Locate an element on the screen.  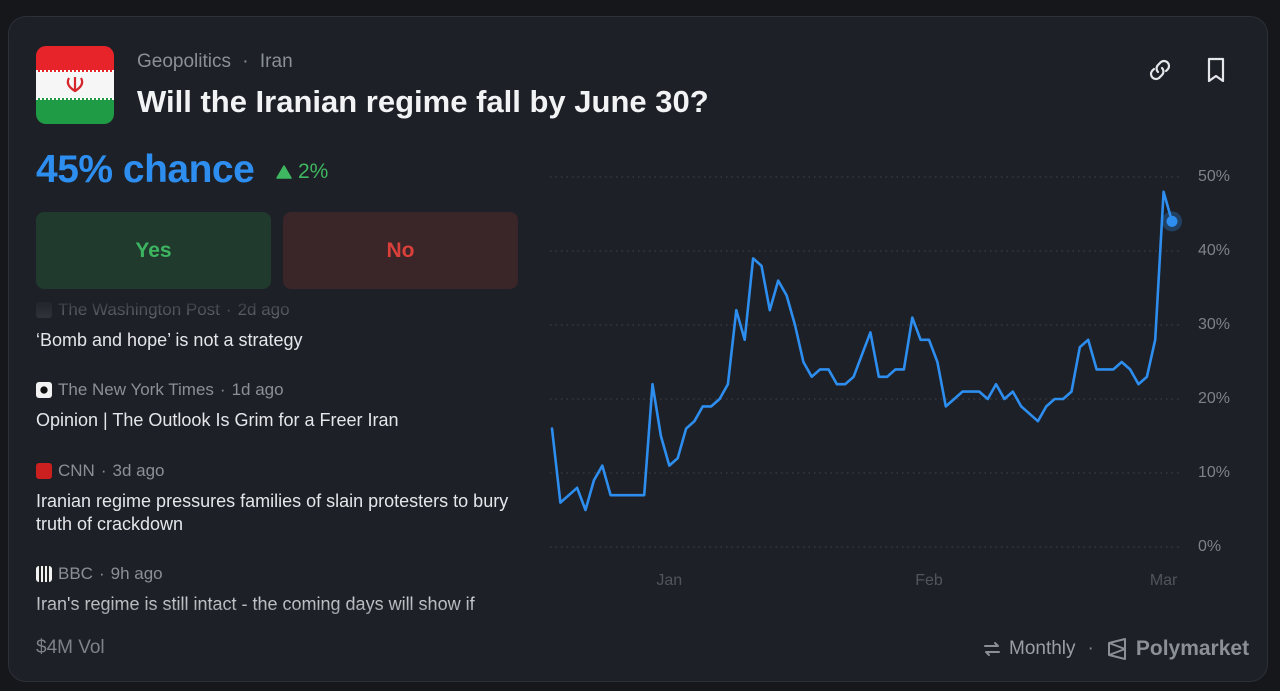
x-tick-label: Jan is located at coordinates (669, 580).